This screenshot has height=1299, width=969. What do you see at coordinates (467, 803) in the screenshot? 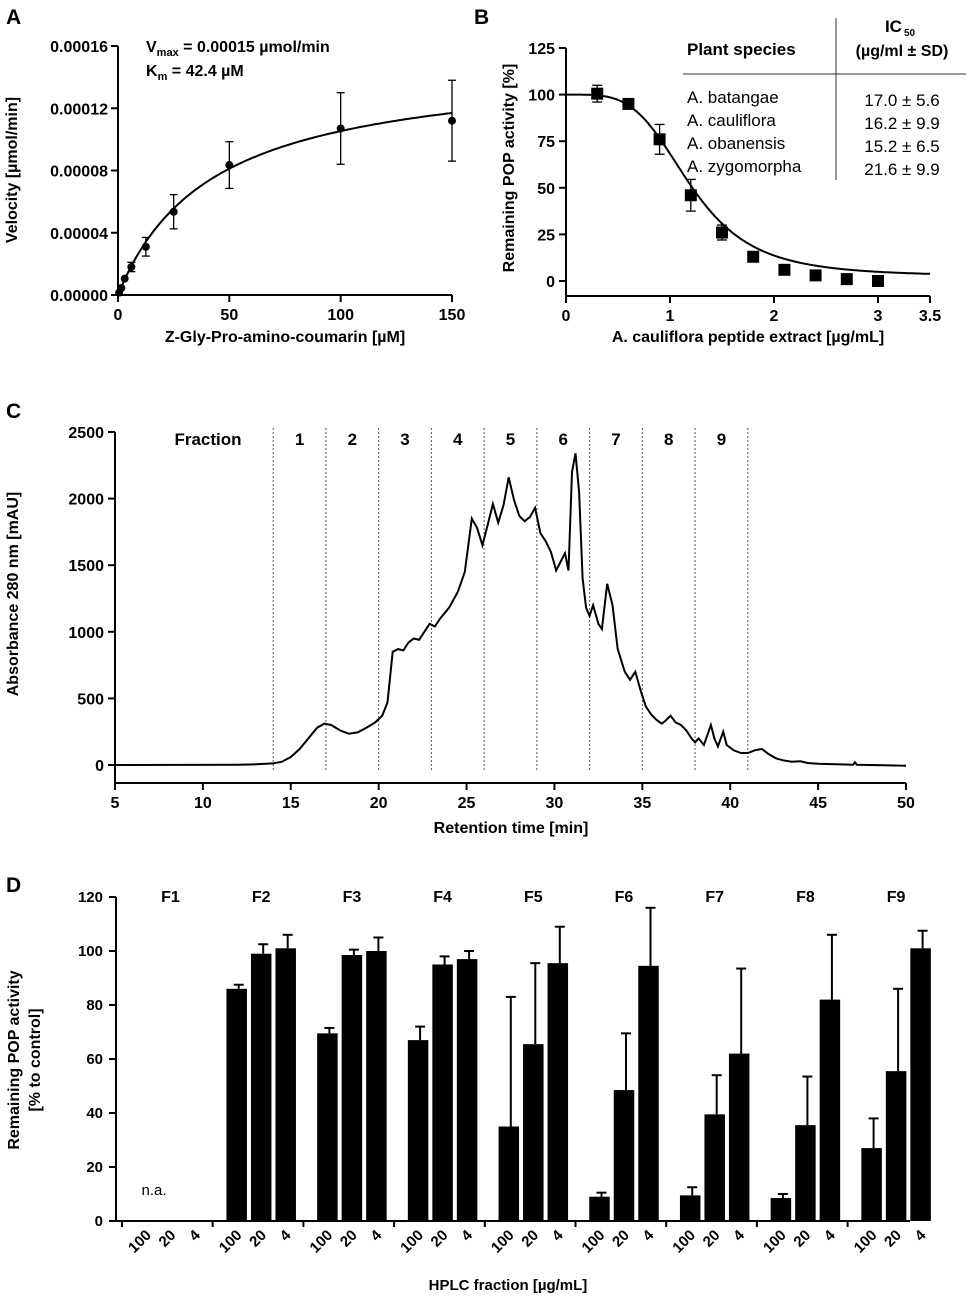
I see `panel-c-x-tick-label: 25` at bounding box center [467, 803].